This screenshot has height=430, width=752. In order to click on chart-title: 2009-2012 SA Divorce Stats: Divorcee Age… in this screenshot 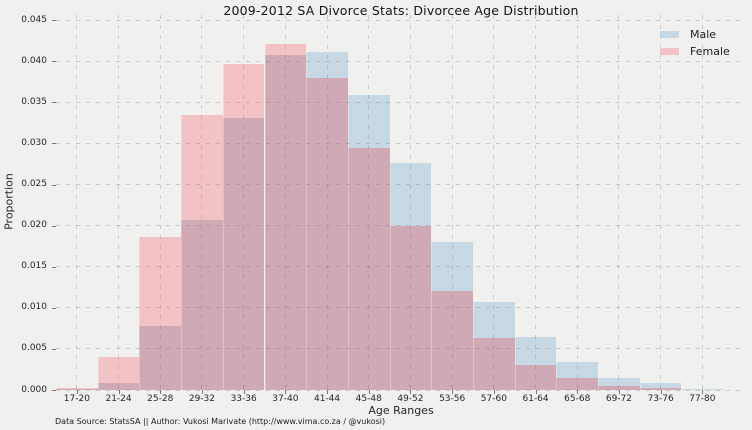, I will do `click(401, 10)`.